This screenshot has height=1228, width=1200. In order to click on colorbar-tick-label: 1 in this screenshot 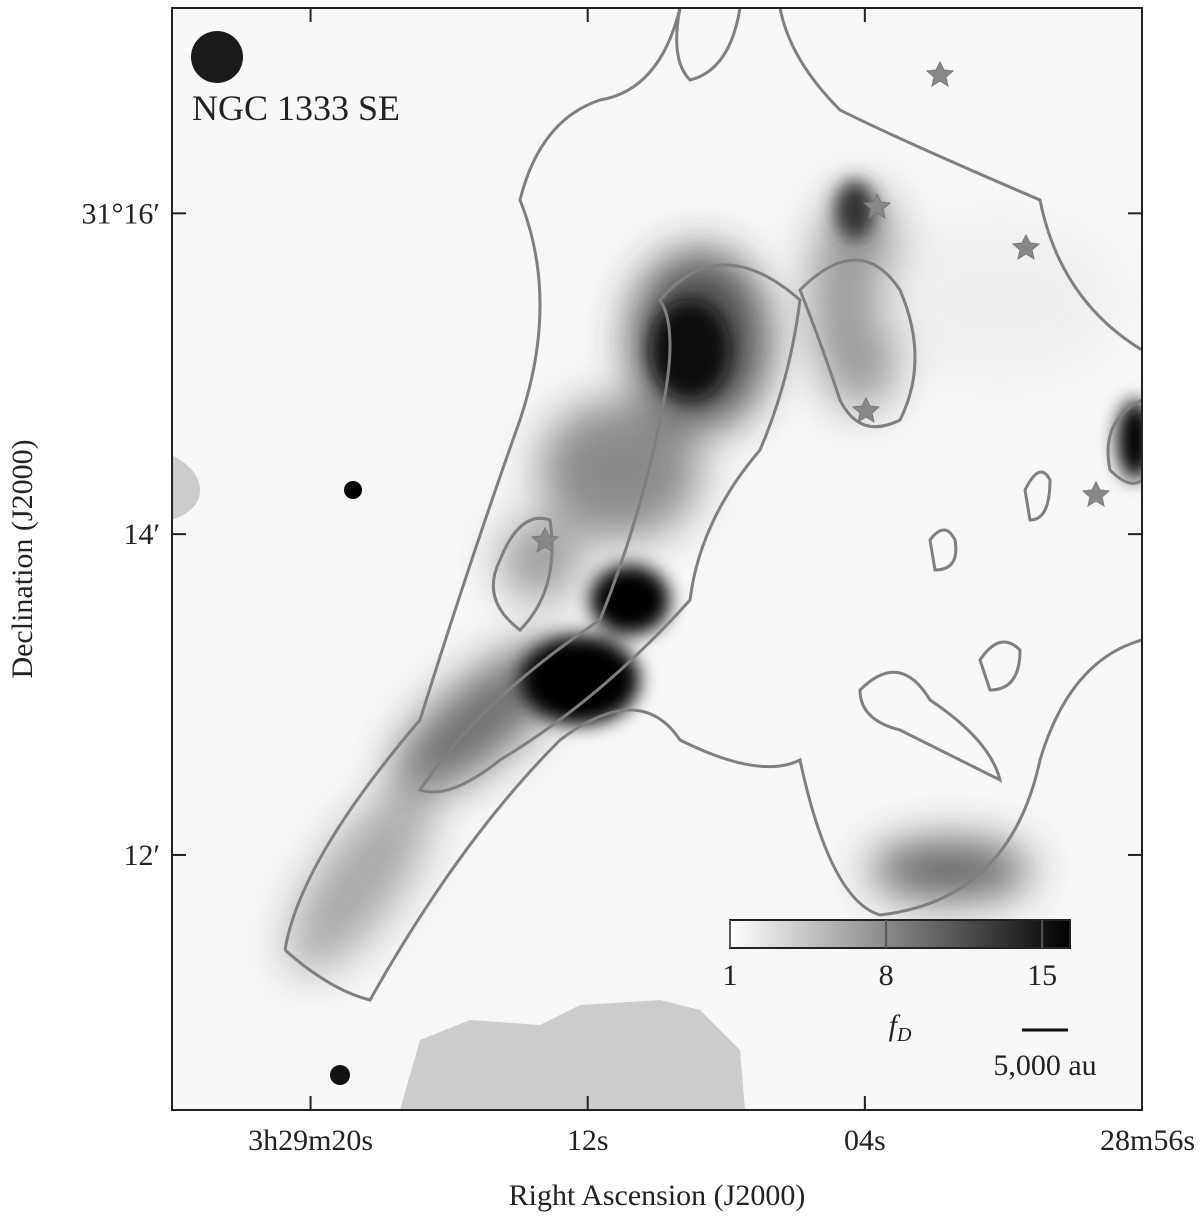, I will do `click(730, 975)`.